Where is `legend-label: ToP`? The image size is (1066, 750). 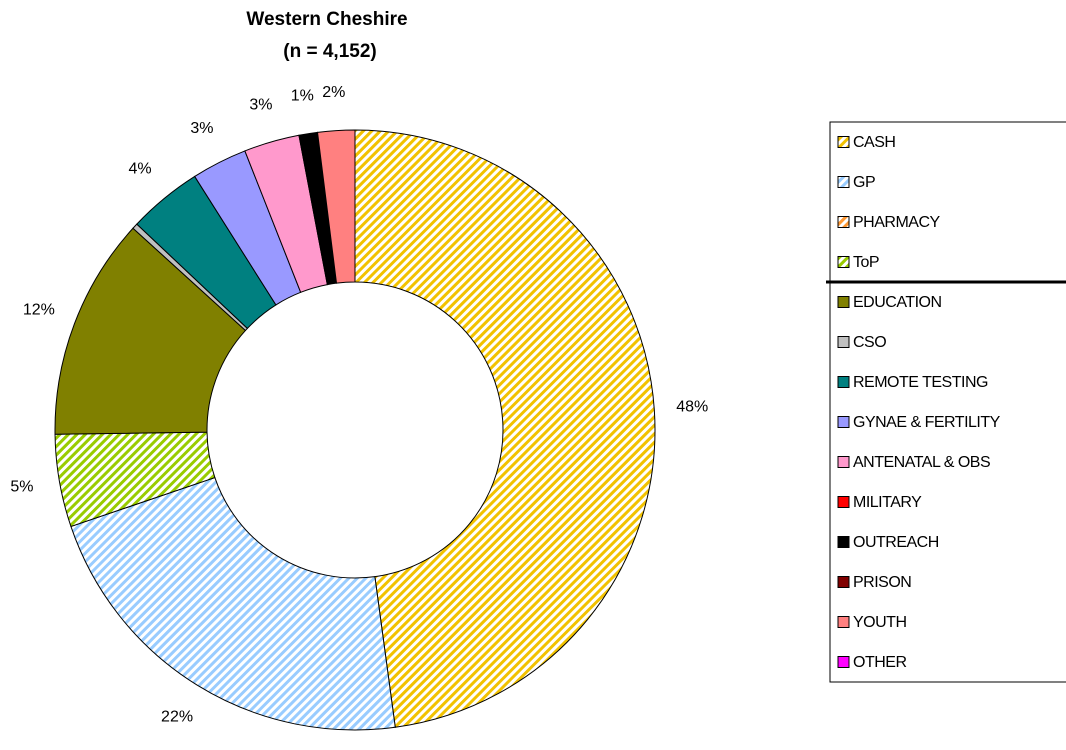 legend-label: ToP is located at coordinates (866, 262).